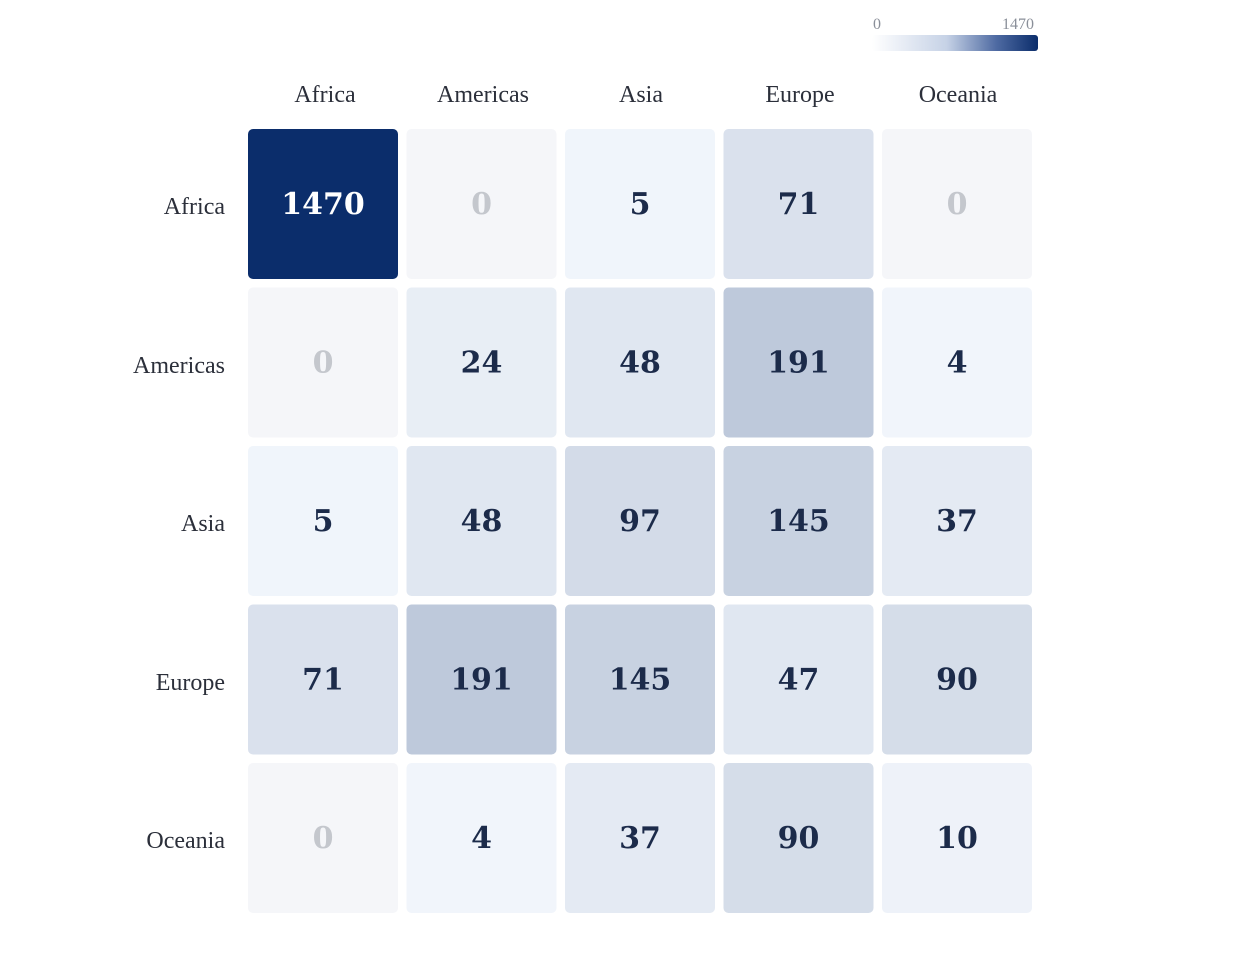  What do you see at coordinates (1018, 24) in the screenshot?
I see `legend-max-label: 1470` at bounding box center [1018, 24].